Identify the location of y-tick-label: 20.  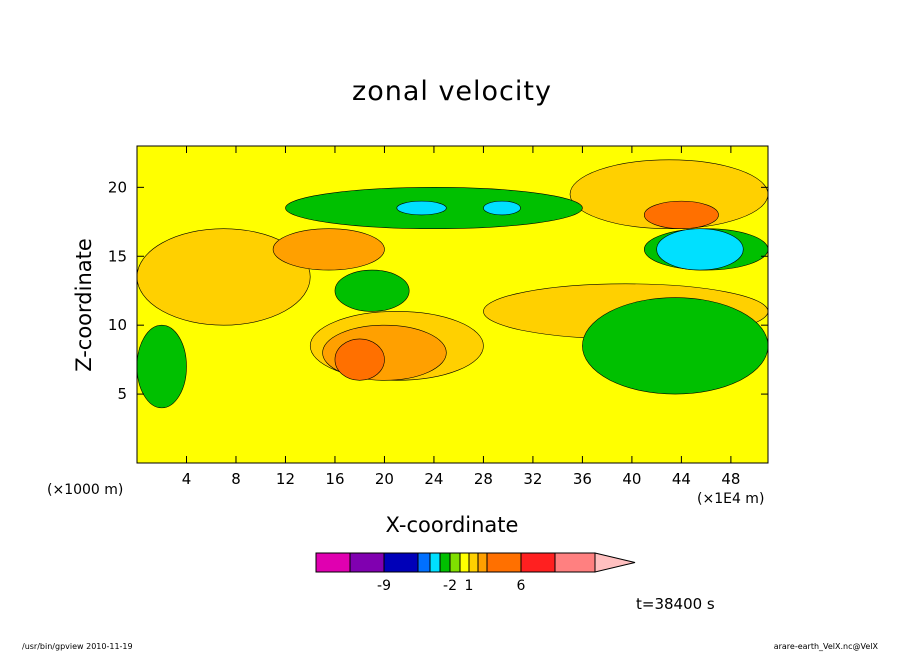
(117, 187).